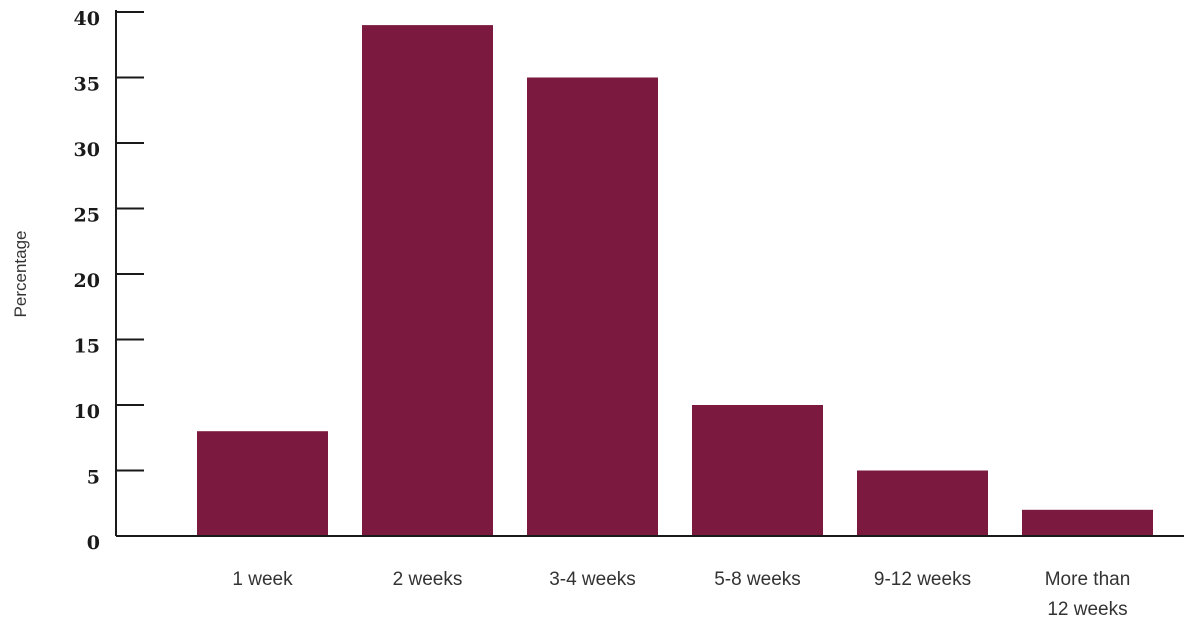  What do you see at coordinates (87, 19) in the screenshot?
I see `y-tick-label: 40` at bounding box center [87, 19].